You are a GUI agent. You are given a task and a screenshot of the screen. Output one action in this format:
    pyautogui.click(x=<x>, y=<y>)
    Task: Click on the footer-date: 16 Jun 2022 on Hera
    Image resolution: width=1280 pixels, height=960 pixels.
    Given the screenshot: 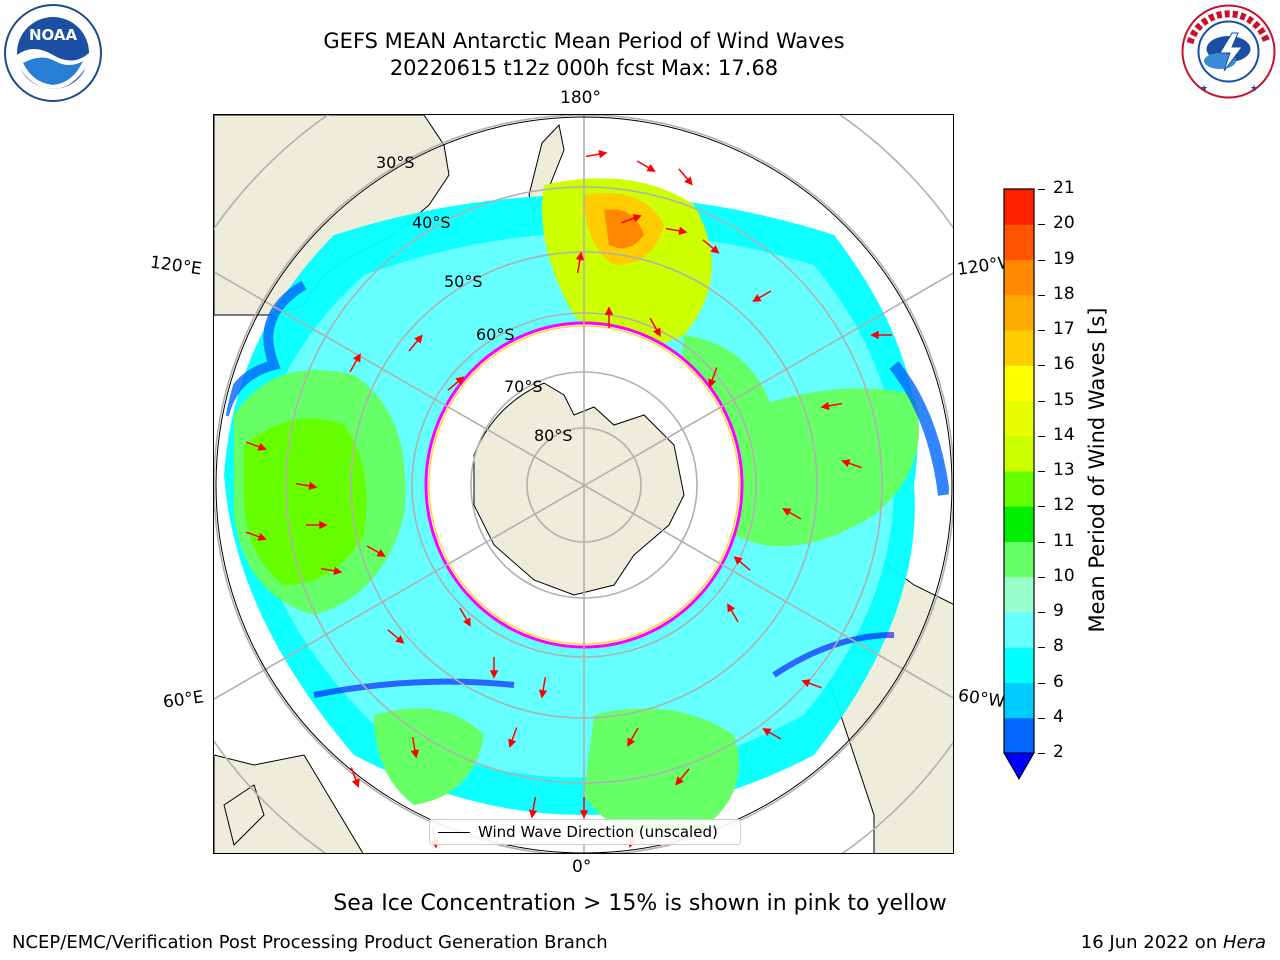 What is the action you would take?
    pyautogui.click(x=1173, y=942)
    